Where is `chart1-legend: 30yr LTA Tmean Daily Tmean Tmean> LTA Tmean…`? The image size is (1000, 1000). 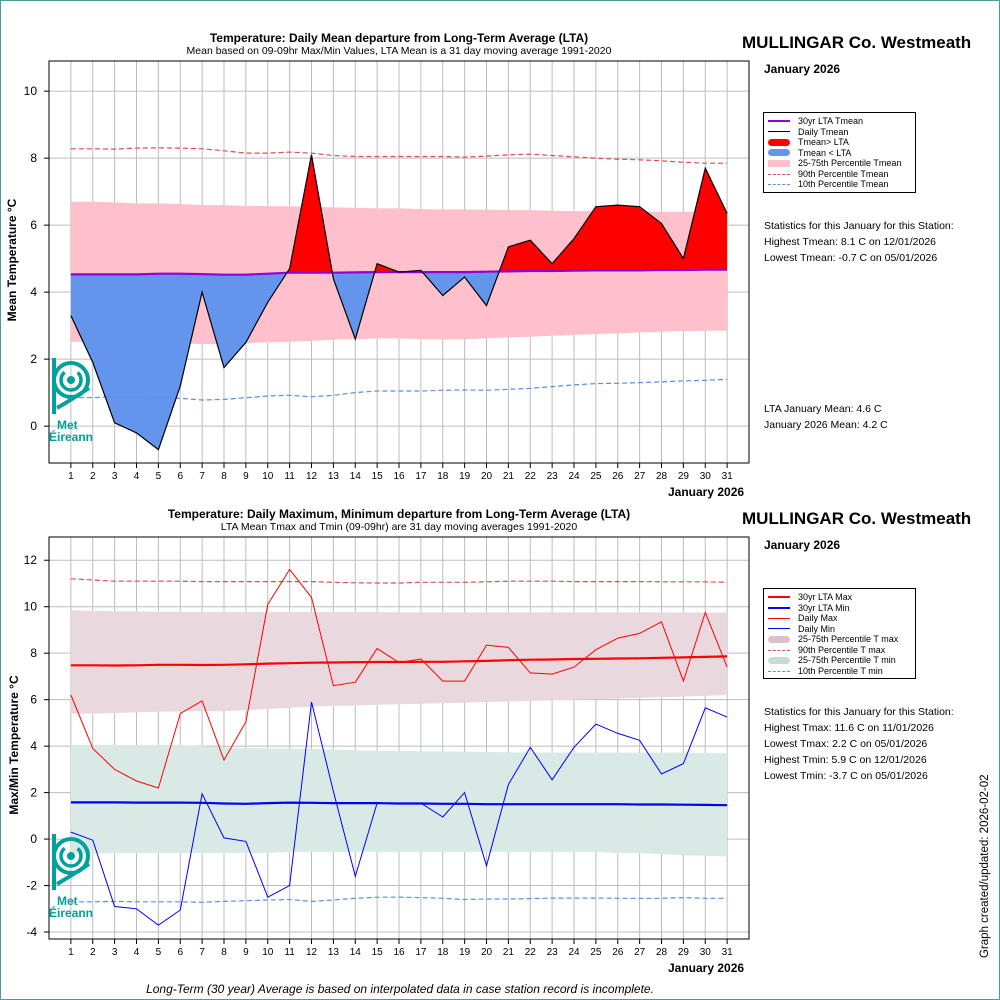
chart1-legend: 30yr LTA Tmean Daily Tmean Tmean> LTA Tmean… is located at coordinates (839, 152).